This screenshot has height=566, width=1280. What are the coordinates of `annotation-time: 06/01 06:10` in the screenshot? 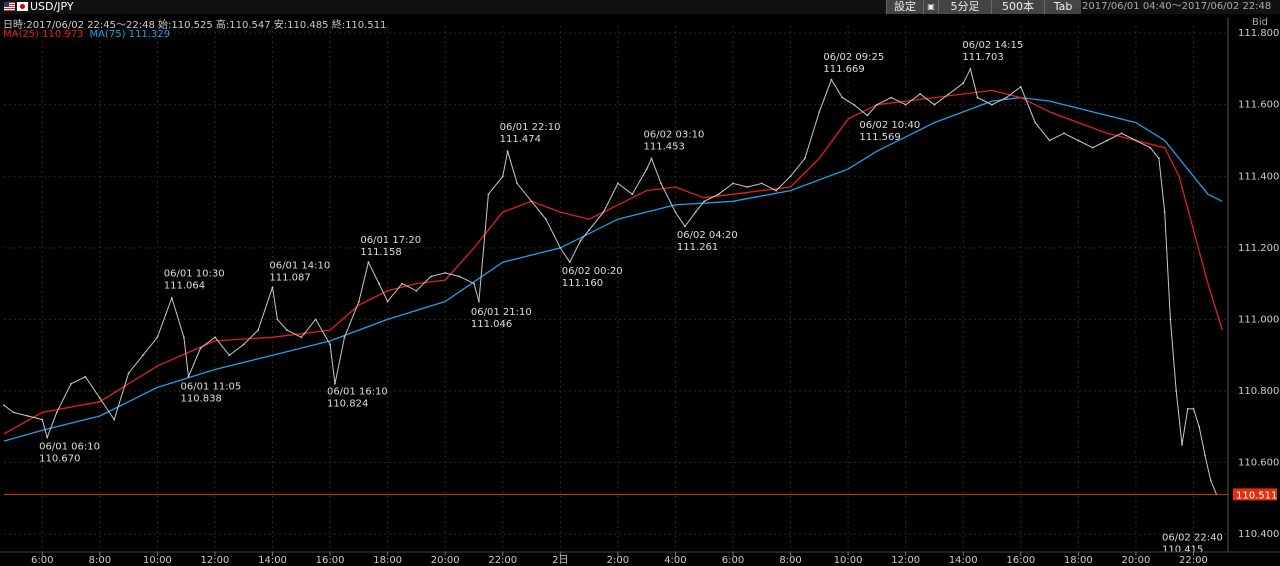 It's located at (69, 446).